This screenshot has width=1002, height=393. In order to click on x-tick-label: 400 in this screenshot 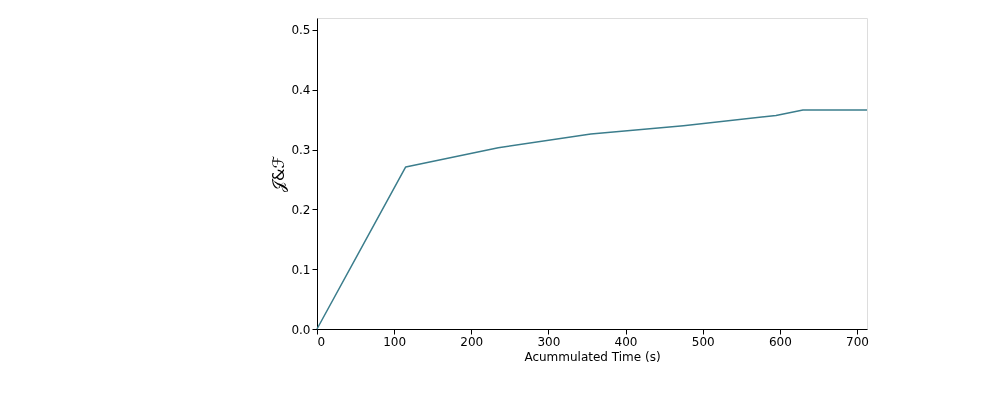, I will do `click(626, 341)`.